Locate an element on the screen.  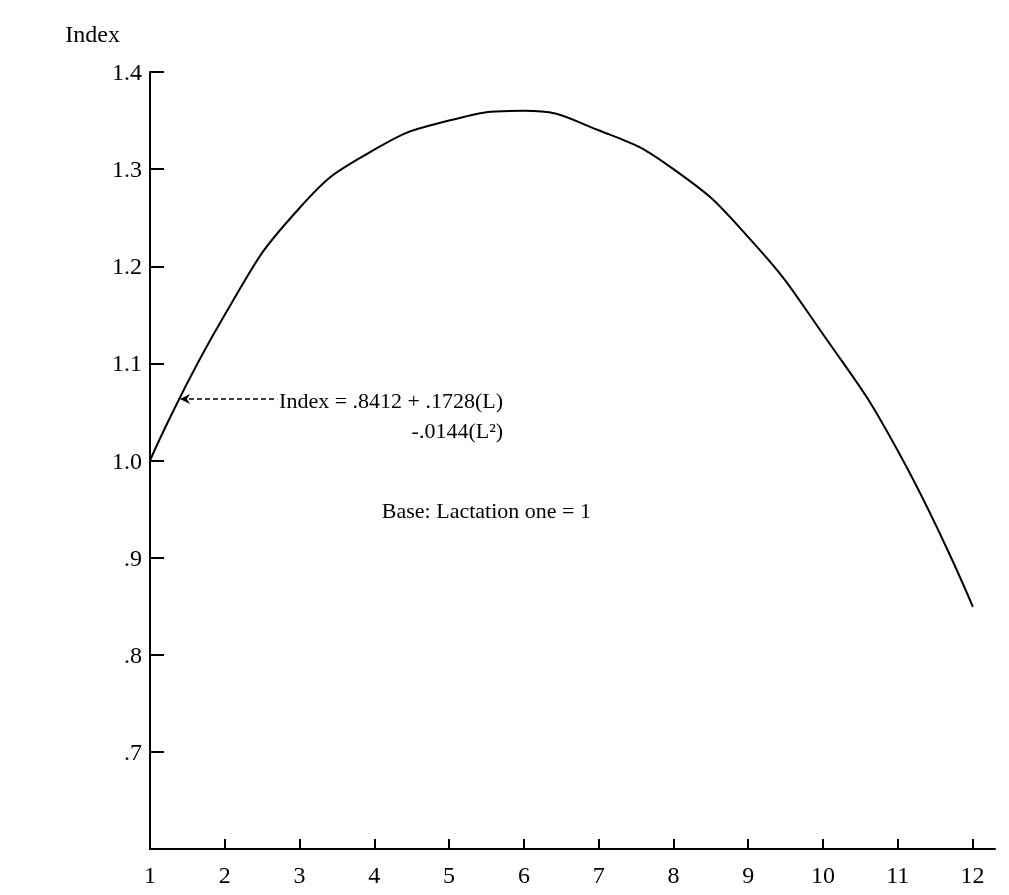
x-tick-label: 7 is located at coordinates (598, 875).